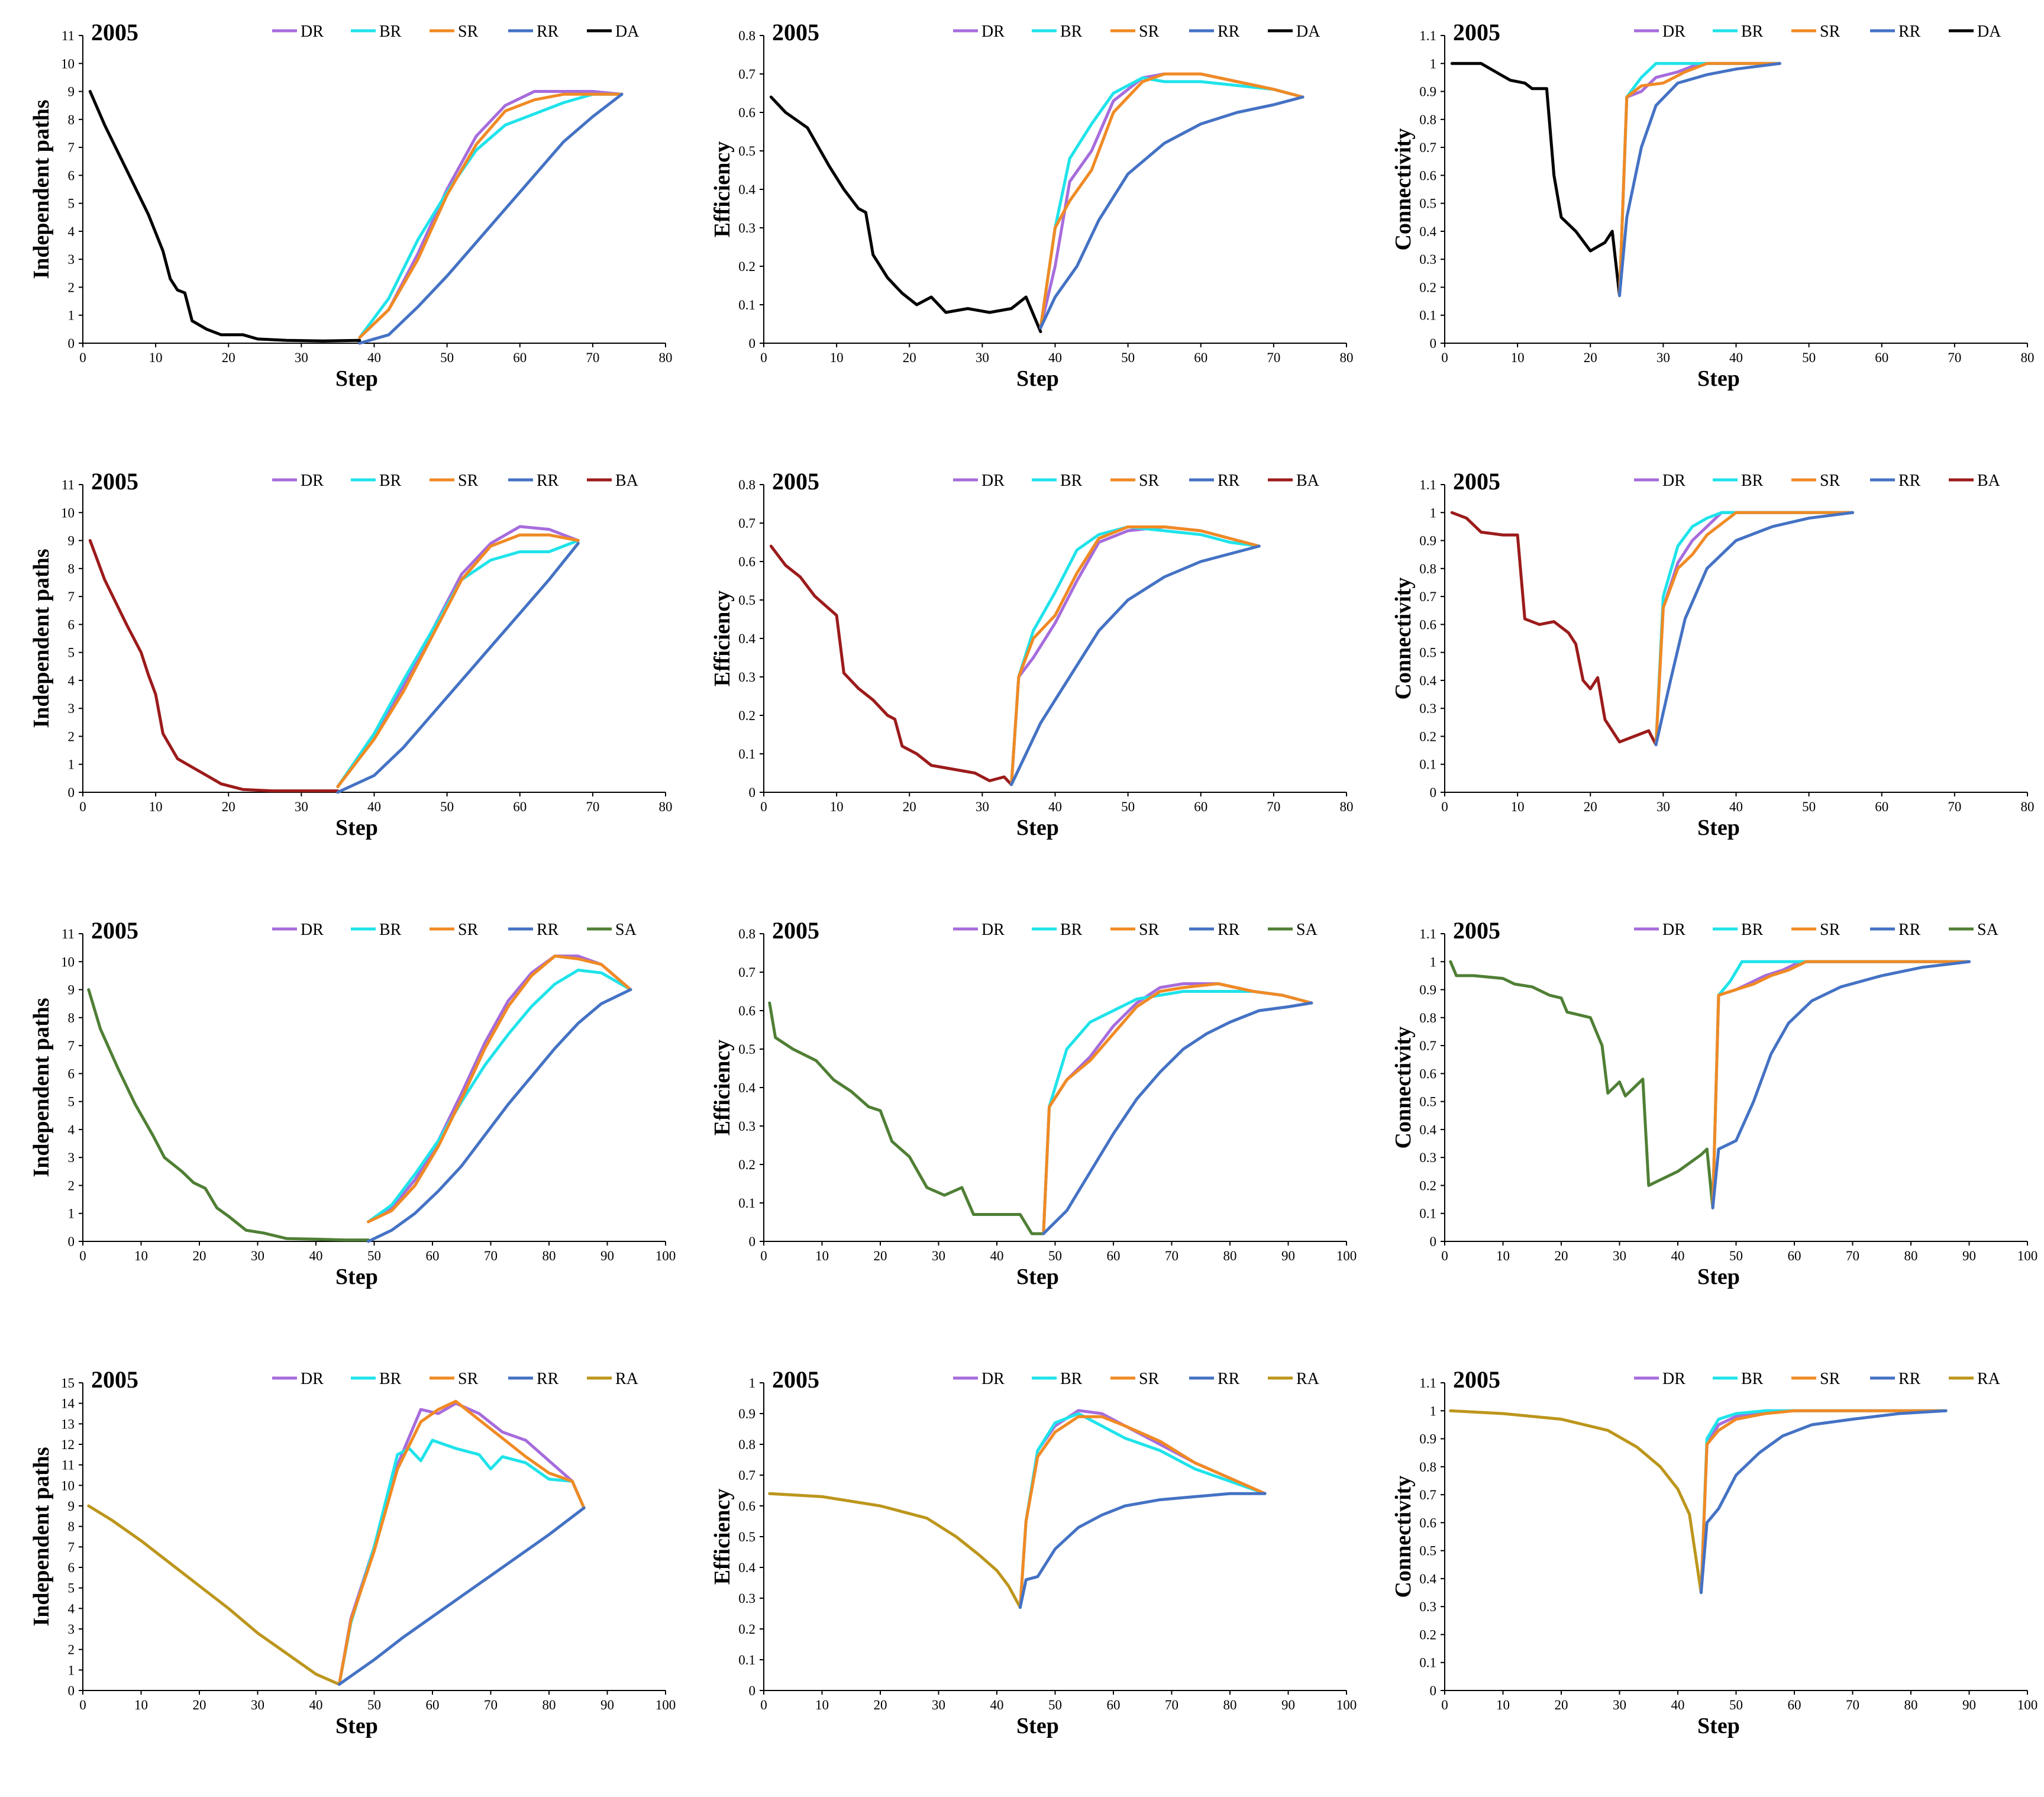 The image size is (2044, 1797). I want to click on legend-label-da: DA, so click(1308, 31).